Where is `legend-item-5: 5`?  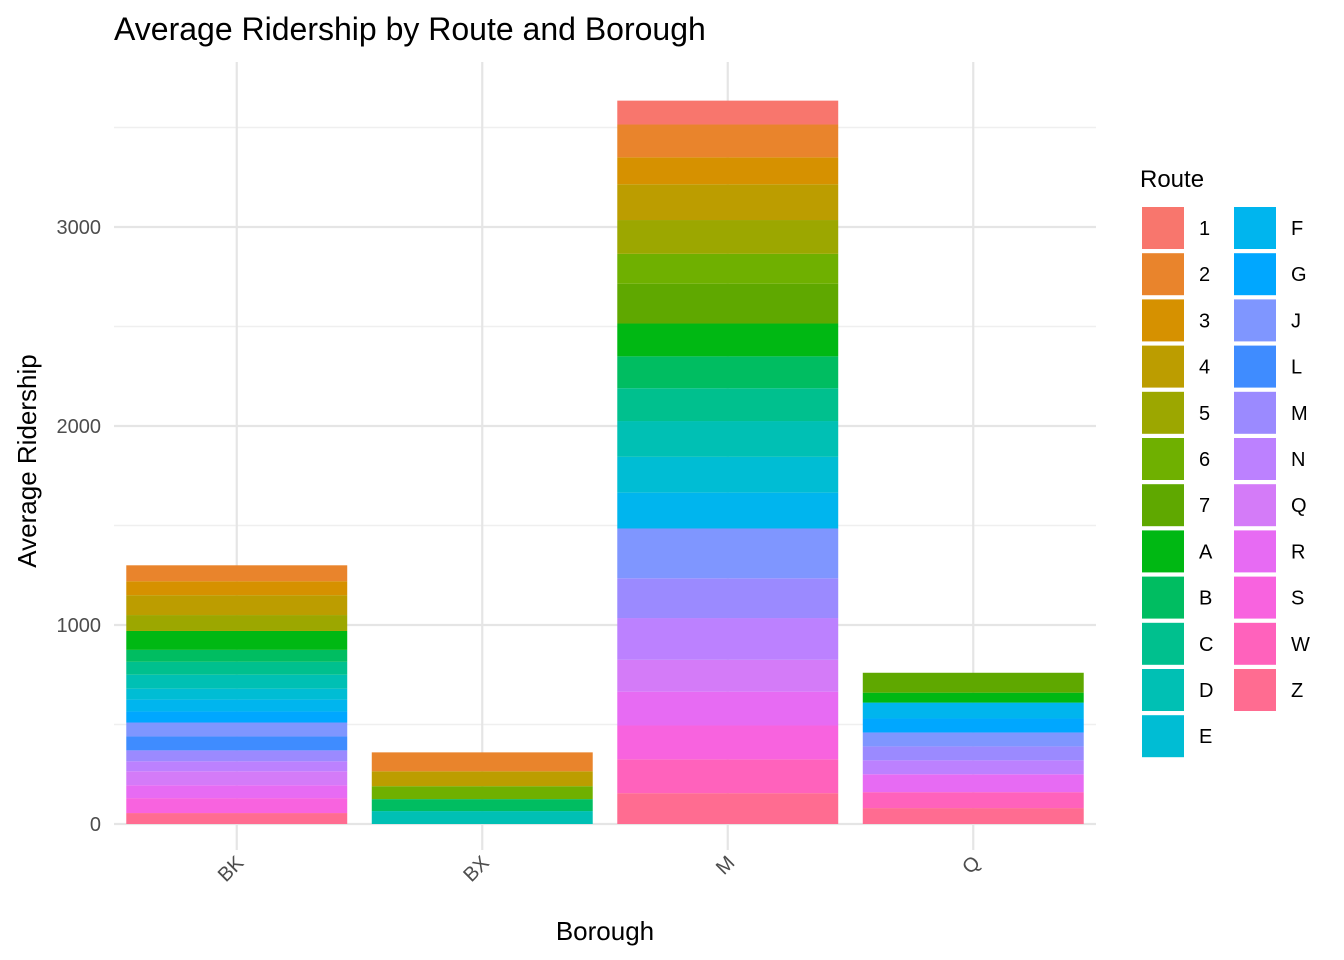
legend-item-5: 5 is located at coordinates (1176, 412).